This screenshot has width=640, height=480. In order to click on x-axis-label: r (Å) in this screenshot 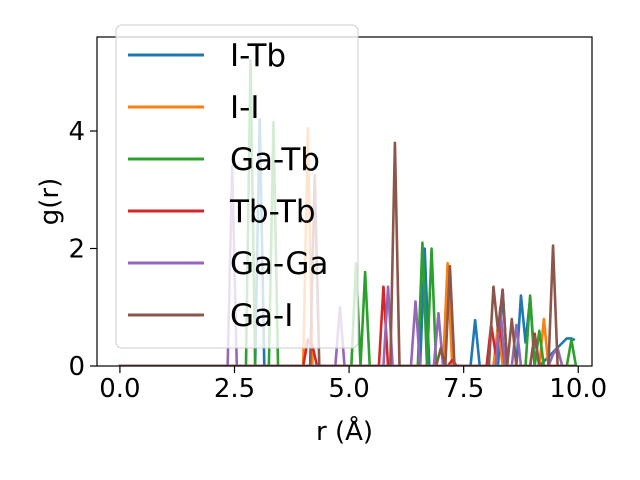, I will do `click(344, 431)`.